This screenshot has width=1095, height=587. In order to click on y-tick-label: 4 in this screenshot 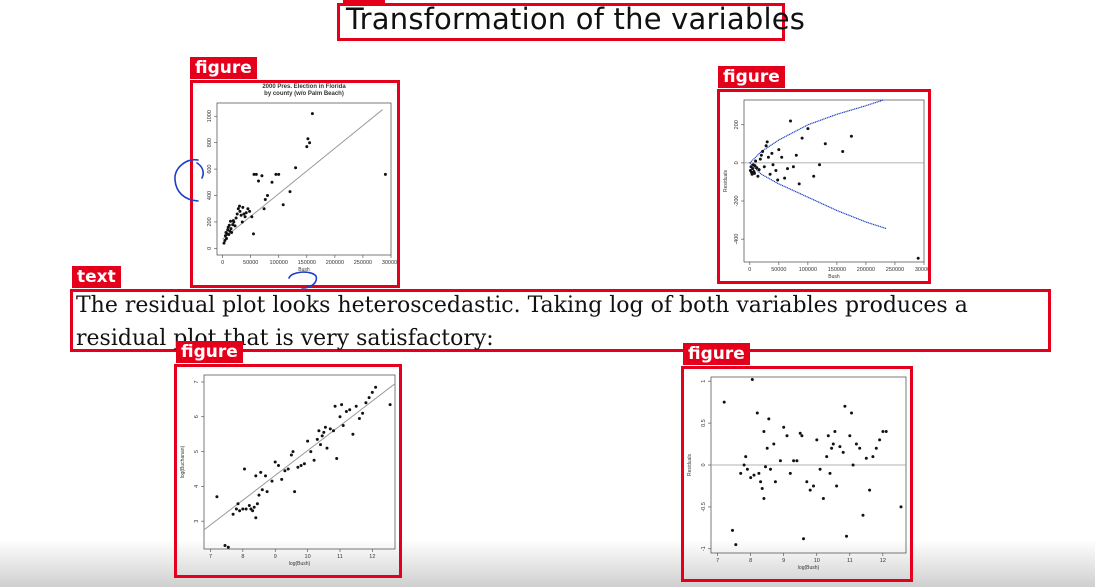, I will do `click(197, 486)`.